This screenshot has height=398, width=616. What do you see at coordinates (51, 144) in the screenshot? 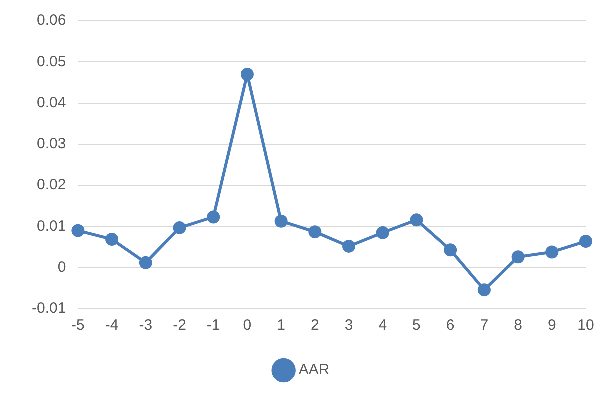
I see `y-tick-label: 0.03` at bounding box center [51, 144].